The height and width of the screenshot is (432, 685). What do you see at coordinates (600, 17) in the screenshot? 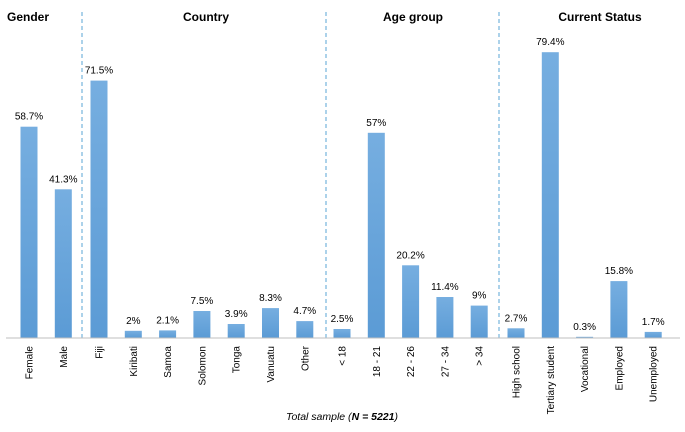
I see `group-title: Current Status` at bounding box center [600, 17].